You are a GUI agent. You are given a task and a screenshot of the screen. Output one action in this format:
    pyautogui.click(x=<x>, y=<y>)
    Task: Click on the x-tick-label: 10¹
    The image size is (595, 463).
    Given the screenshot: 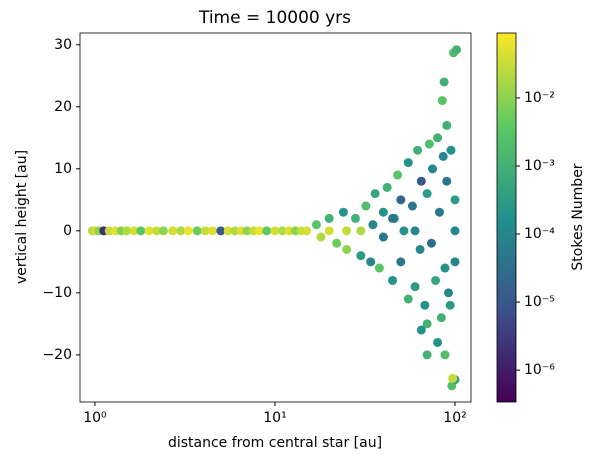 What is the action you would take?
    pyautogui.click(x=274, y=418)
    